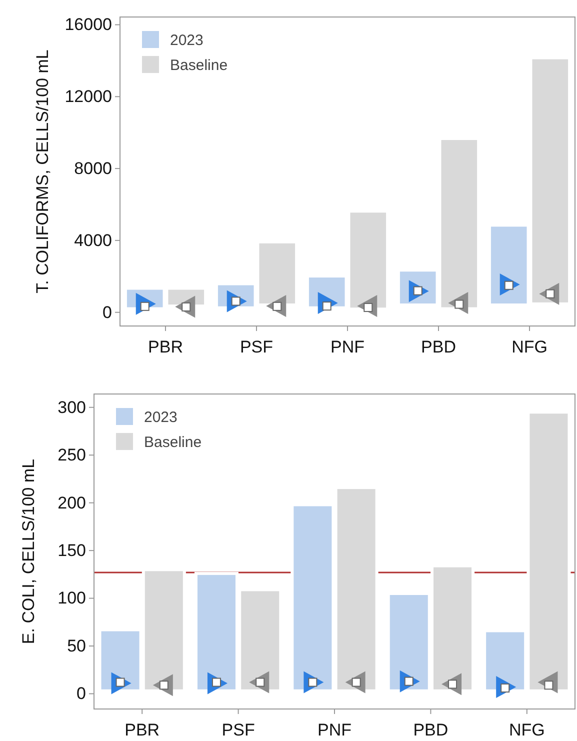  Describe the element at coordinates (72, 455) in the screenshot. I see `y-tick-label: 250` at that location.